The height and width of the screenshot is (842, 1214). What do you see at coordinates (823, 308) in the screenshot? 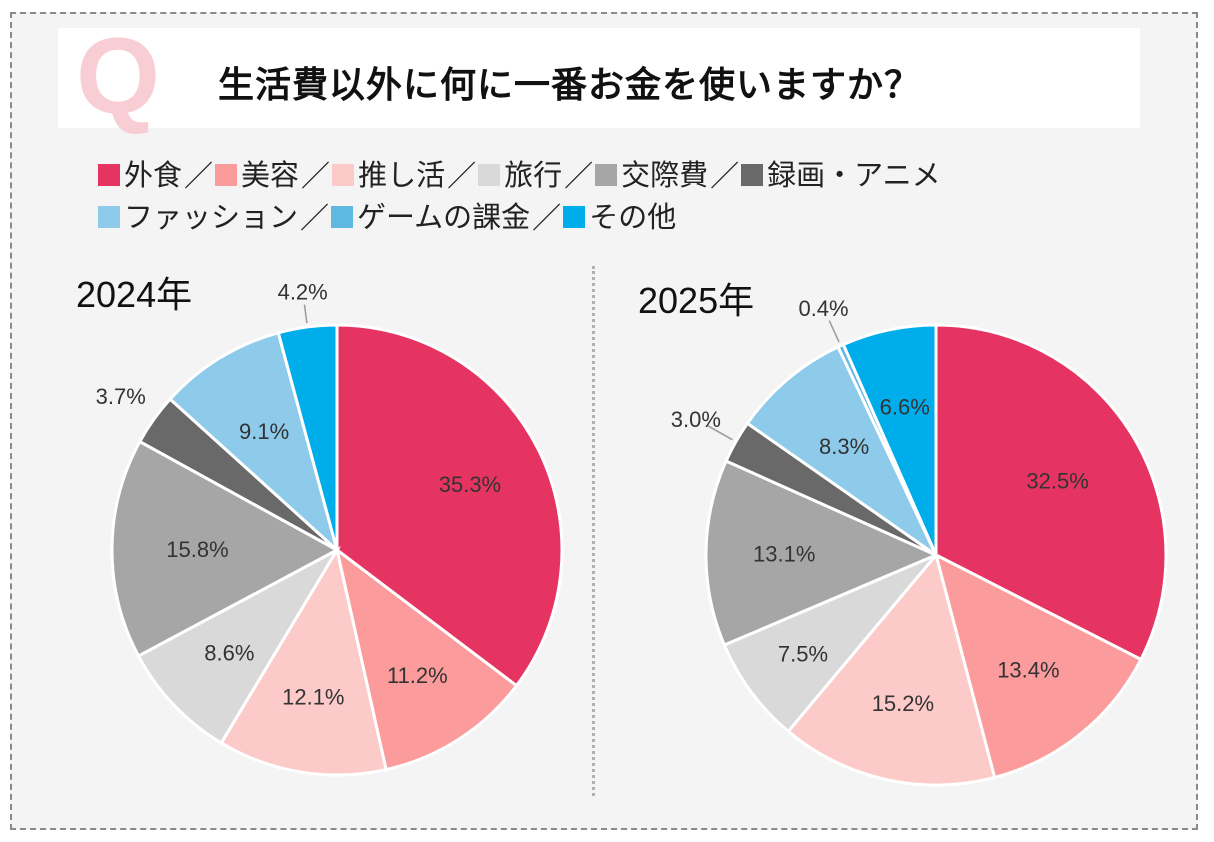
I see `data-label-gaming: 0.4%` at bounding box center [823, 308].